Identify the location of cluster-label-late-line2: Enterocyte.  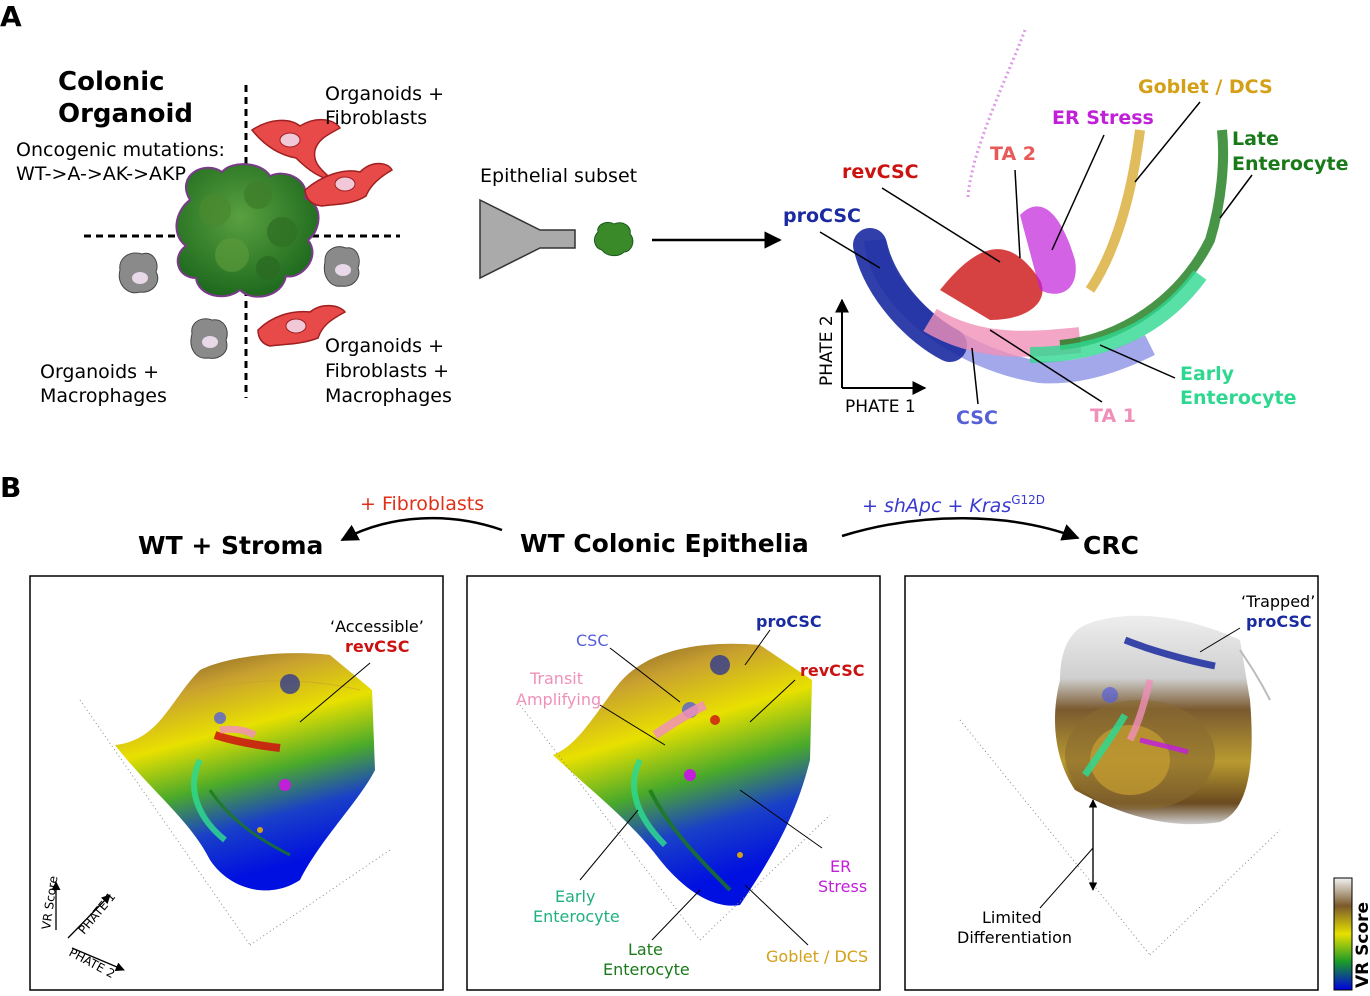
(1290, 164).